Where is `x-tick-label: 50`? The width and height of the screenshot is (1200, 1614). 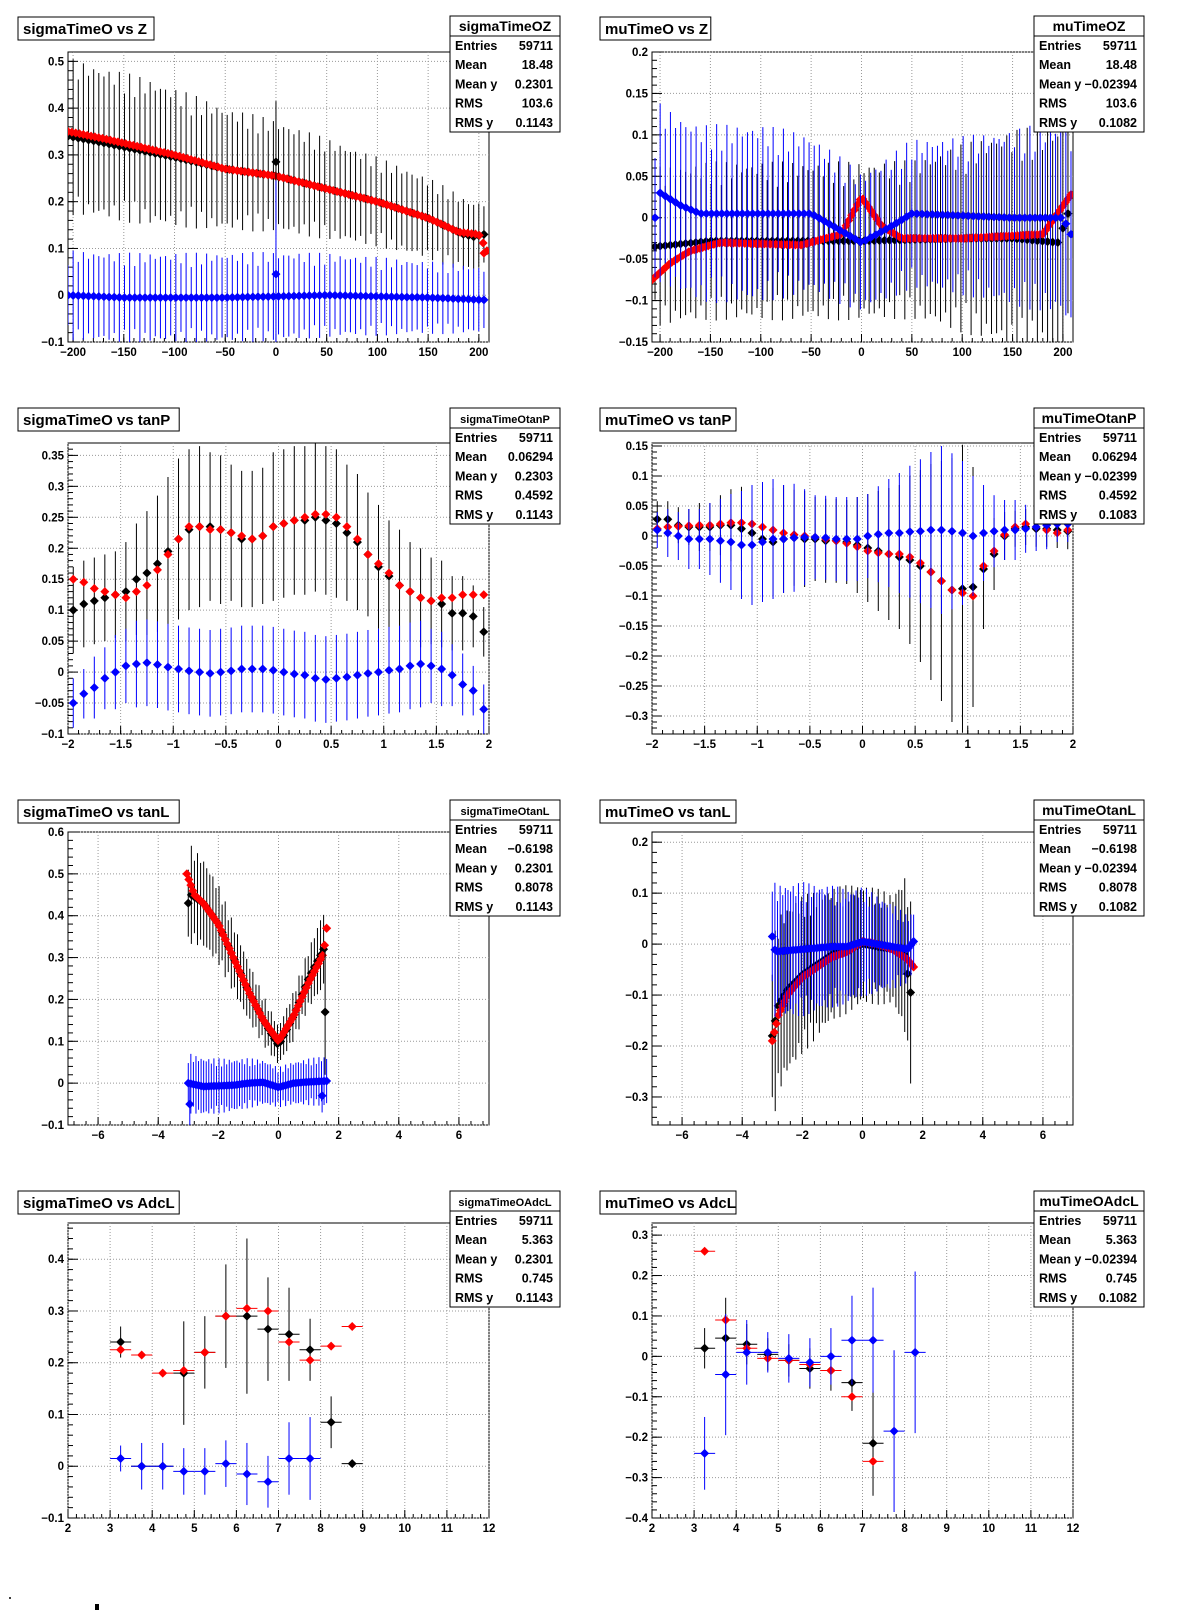
x-tick-label: 50 is located at coordinates (911, 353).